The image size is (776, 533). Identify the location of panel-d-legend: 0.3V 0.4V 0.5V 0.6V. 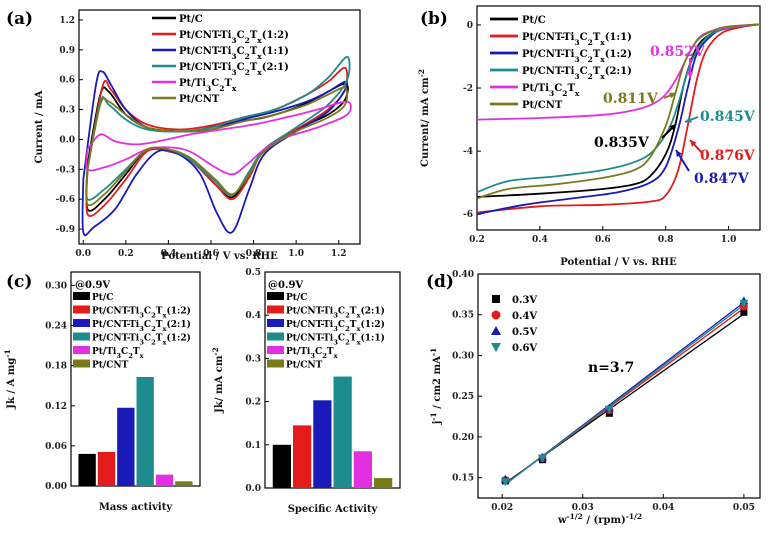
(514, 324).